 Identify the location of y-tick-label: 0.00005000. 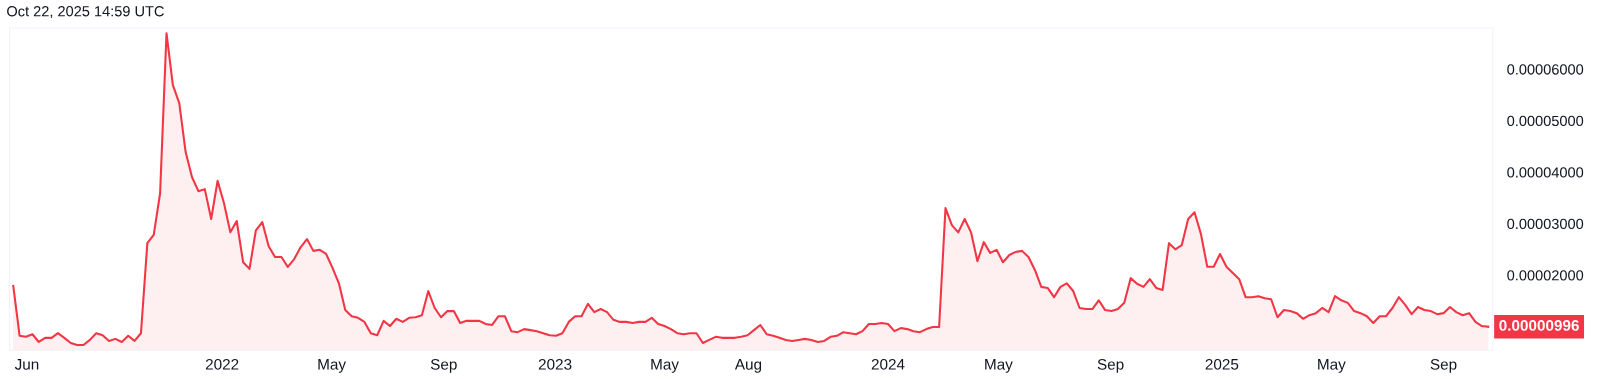
(1545, 121).